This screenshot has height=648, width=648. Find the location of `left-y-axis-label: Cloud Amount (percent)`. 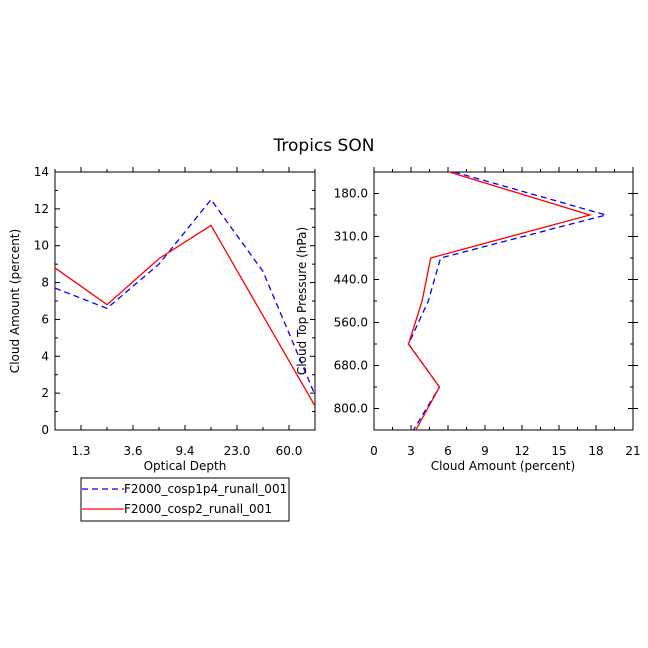

left-y-axis-label: Cloud Amount (percent) is located at coordinates (15, 301).